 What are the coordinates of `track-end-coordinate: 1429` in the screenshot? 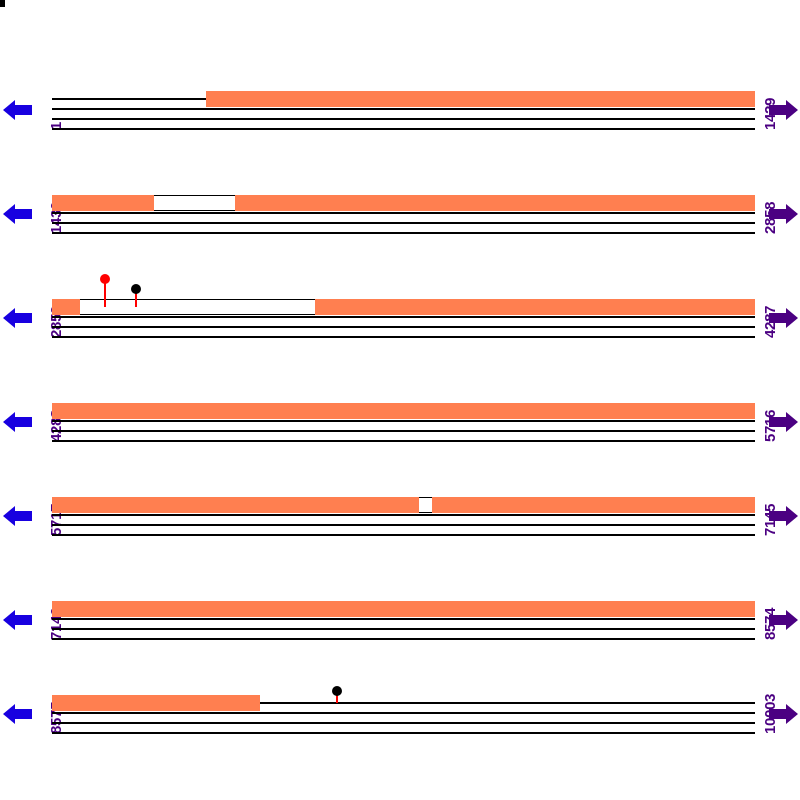 It's located at (770, 113).